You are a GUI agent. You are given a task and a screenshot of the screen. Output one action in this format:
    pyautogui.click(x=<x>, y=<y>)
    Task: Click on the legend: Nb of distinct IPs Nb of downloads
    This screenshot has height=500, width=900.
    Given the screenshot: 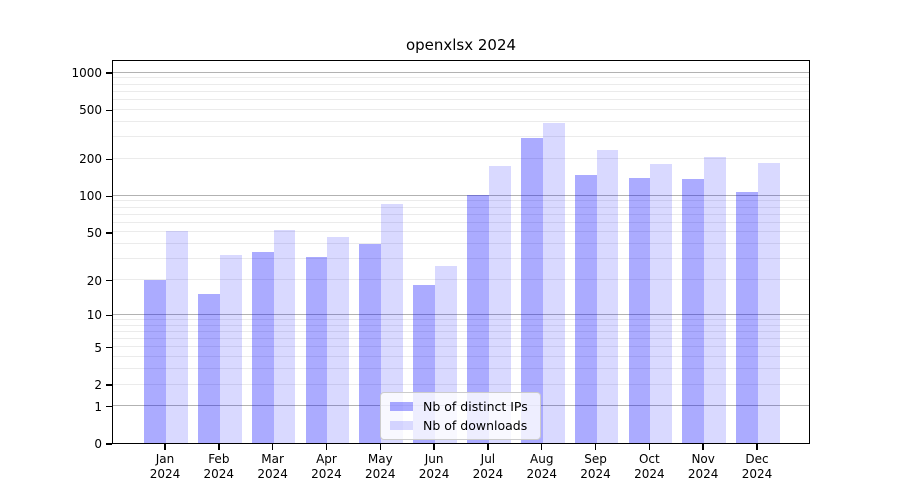 What is the action you would take?
    pyautogui.click(x=460, y=416)
    